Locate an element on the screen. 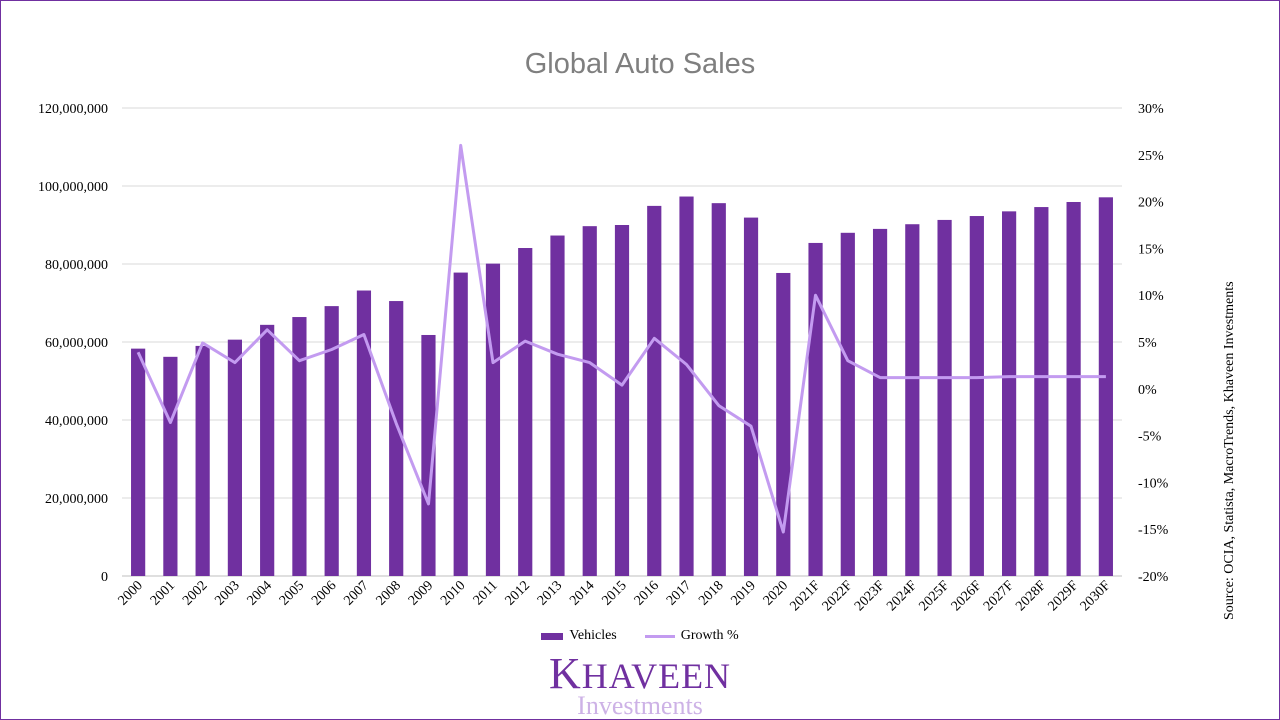  khaveen-logo: KHAVEEN Investments is located at coordinates (640, 686).